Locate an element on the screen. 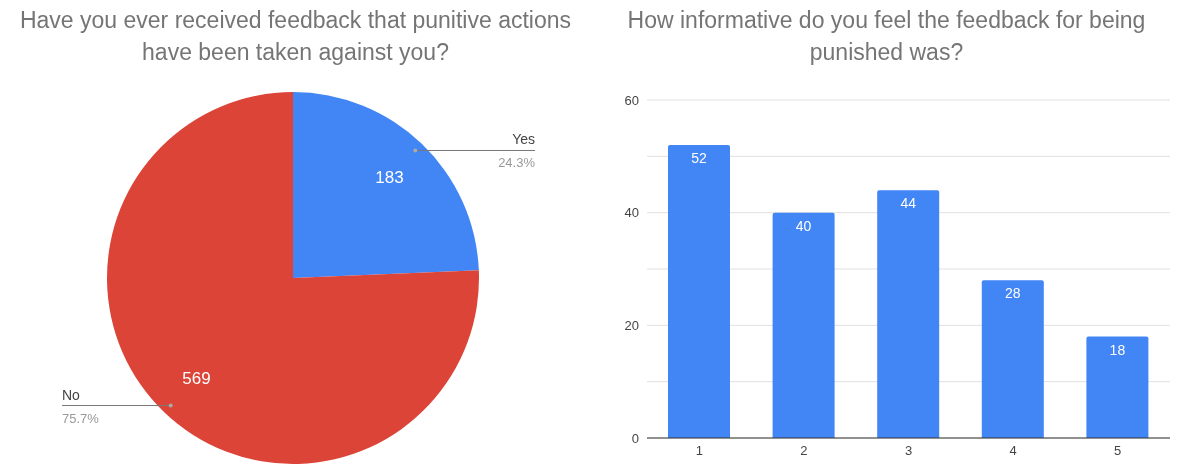 This screenshot has width=1182, height=465. x-tick-label: 1 is located at coordinates (699, 451).